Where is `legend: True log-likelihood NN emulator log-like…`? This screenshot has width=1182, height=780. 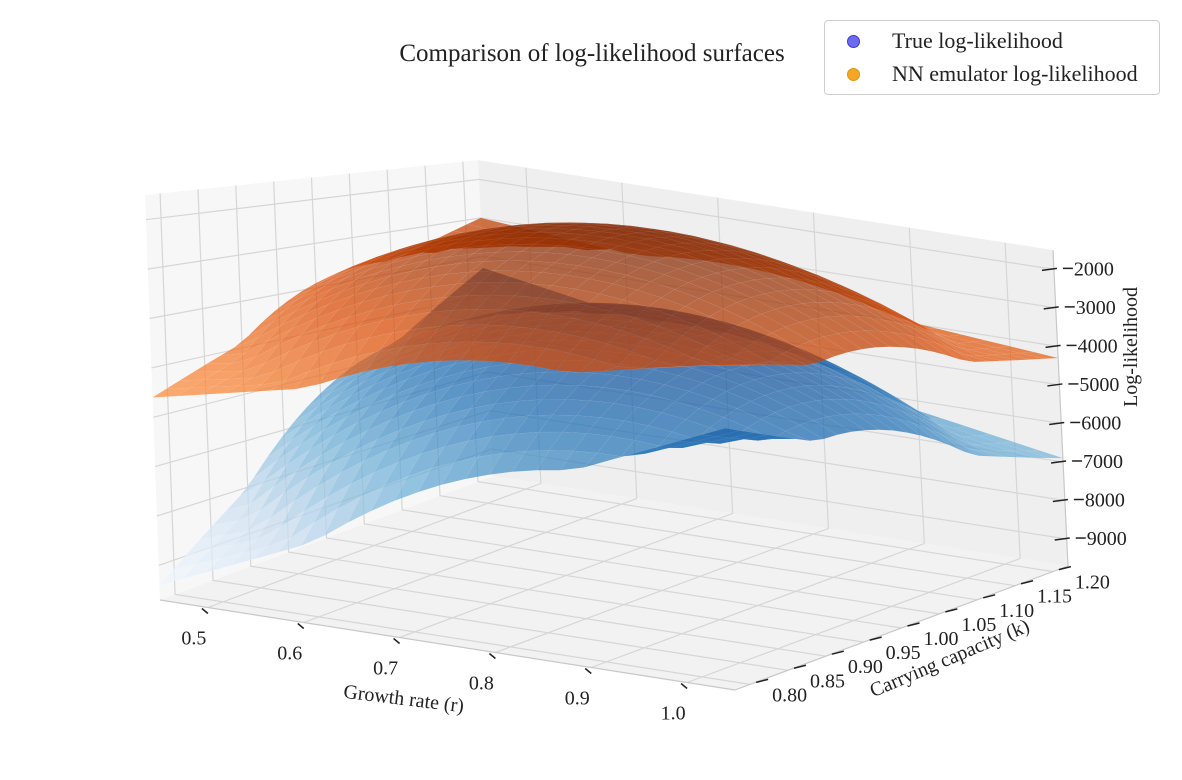
legend: True log-likelihood NN emulator log-like… is located at coordinates (992, 57).